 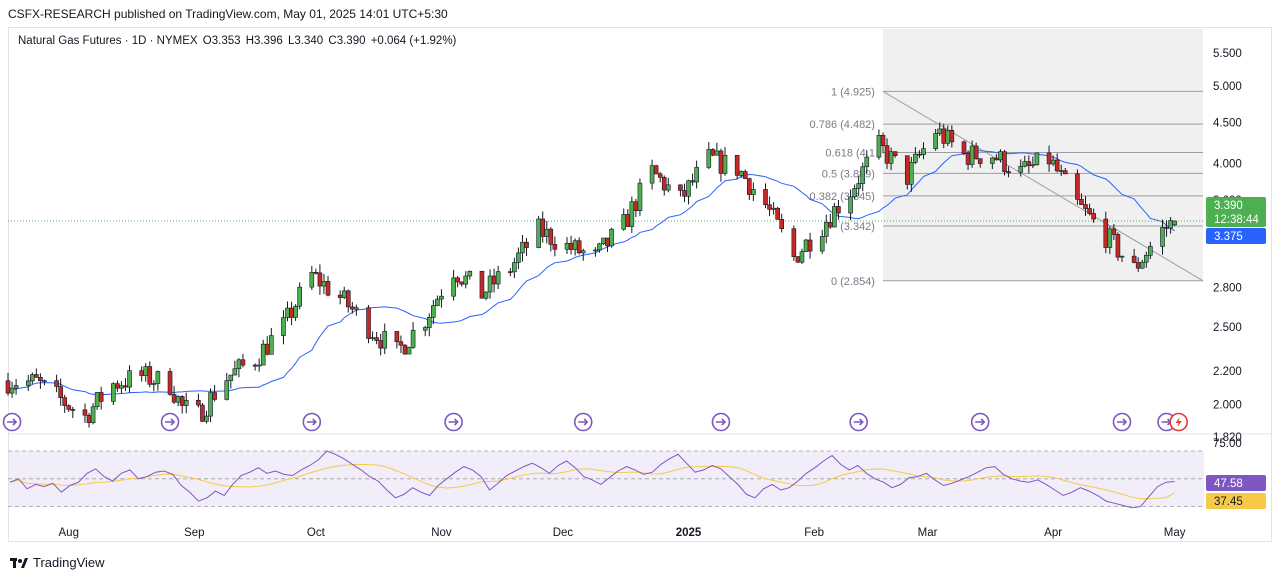 I want to click on ohlc-change: +0.064 (+1.92%), so click(x=413, y=41).